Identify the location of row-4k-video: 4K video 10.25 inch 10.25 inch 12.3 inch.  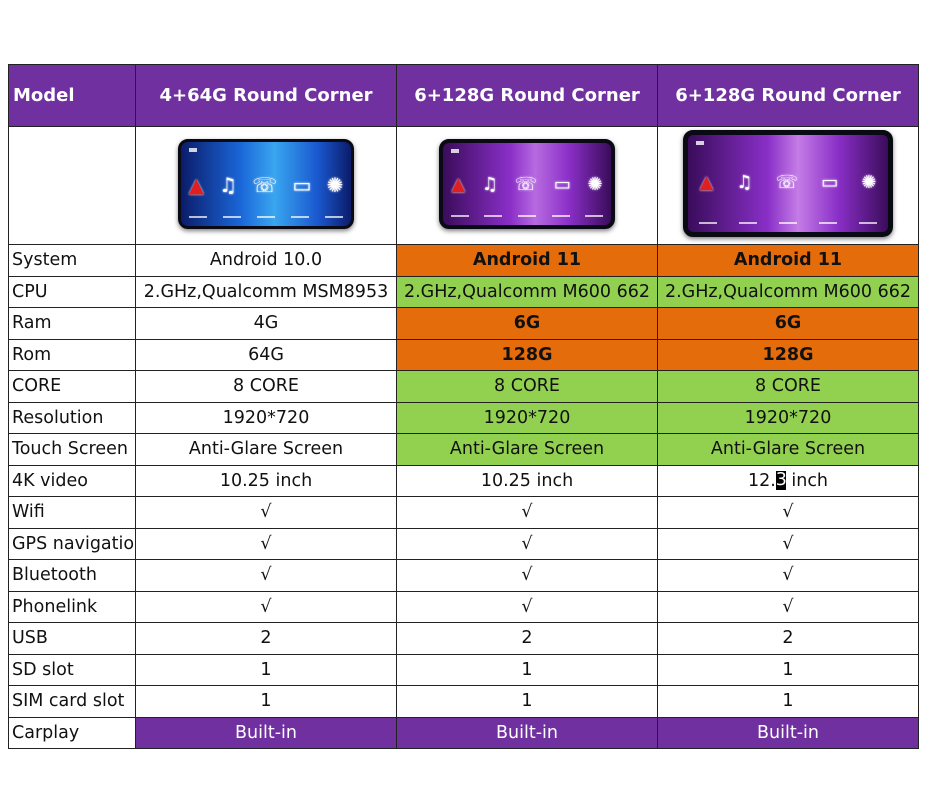
(463, 480).